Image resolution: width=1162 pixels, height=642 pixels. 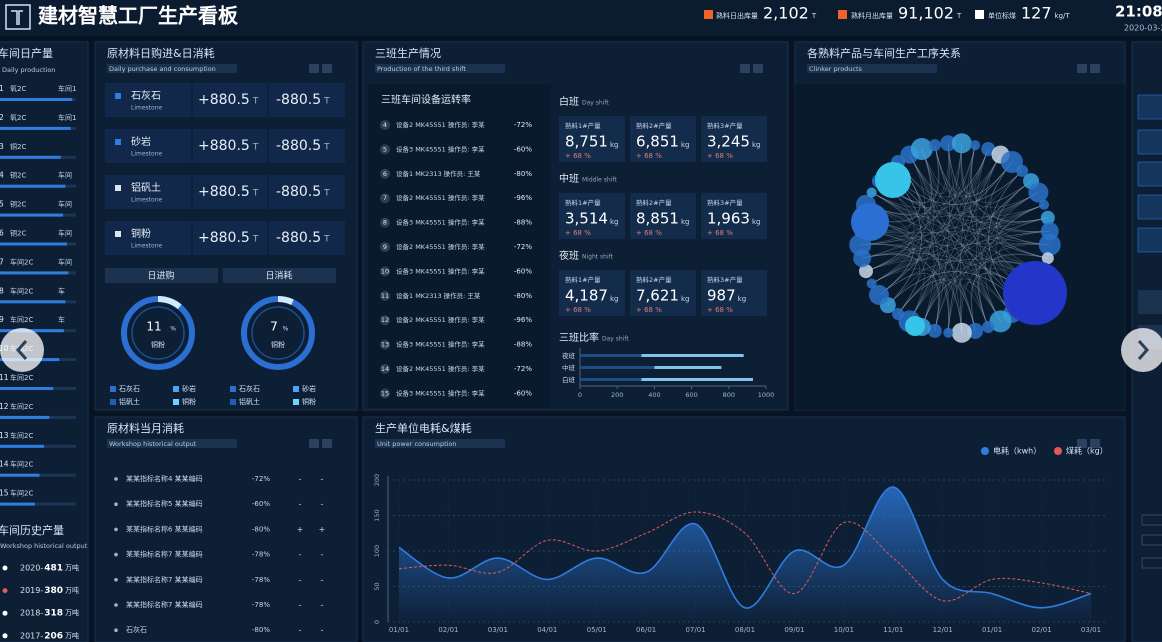 What do you see at coordinates (161, 53) in the screenshot?
I see `panel-title: 原材料日购进&日消耗` at bounding box center [161, 53].